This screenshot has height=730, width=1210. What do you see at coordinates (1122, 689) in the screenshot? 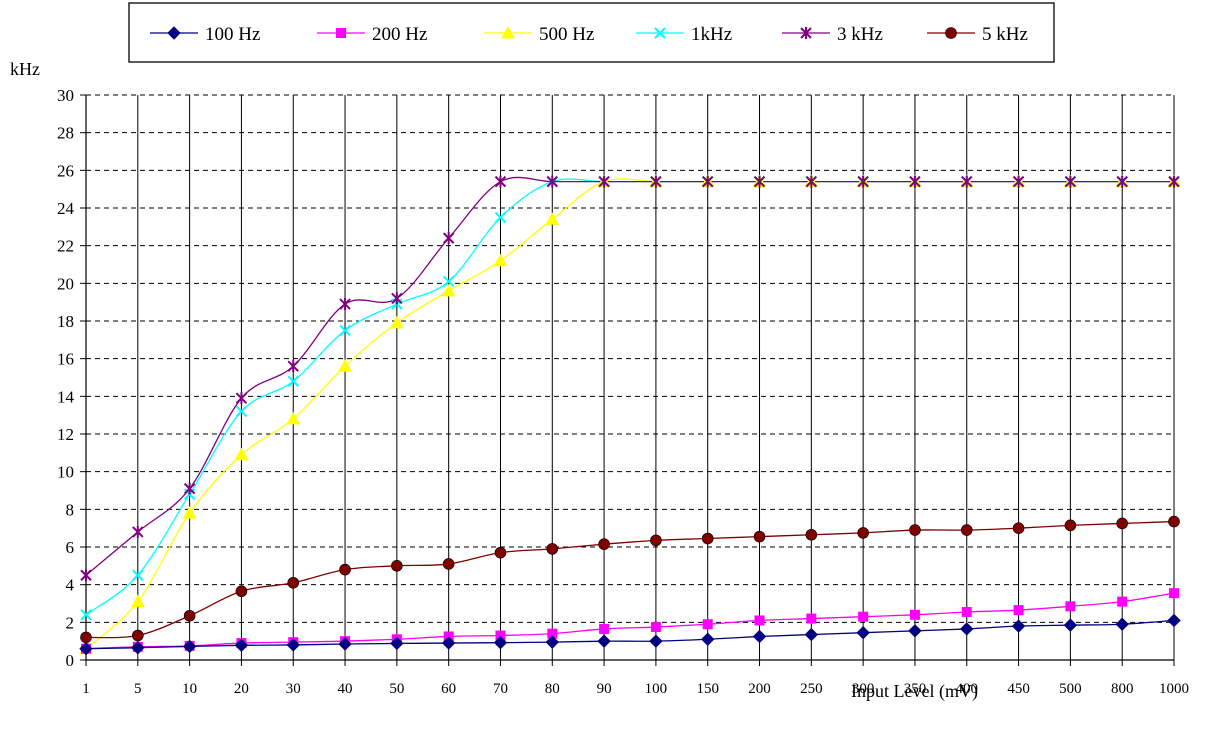
I see `x-tick-label: 800` at bounding box center [1122, 689].